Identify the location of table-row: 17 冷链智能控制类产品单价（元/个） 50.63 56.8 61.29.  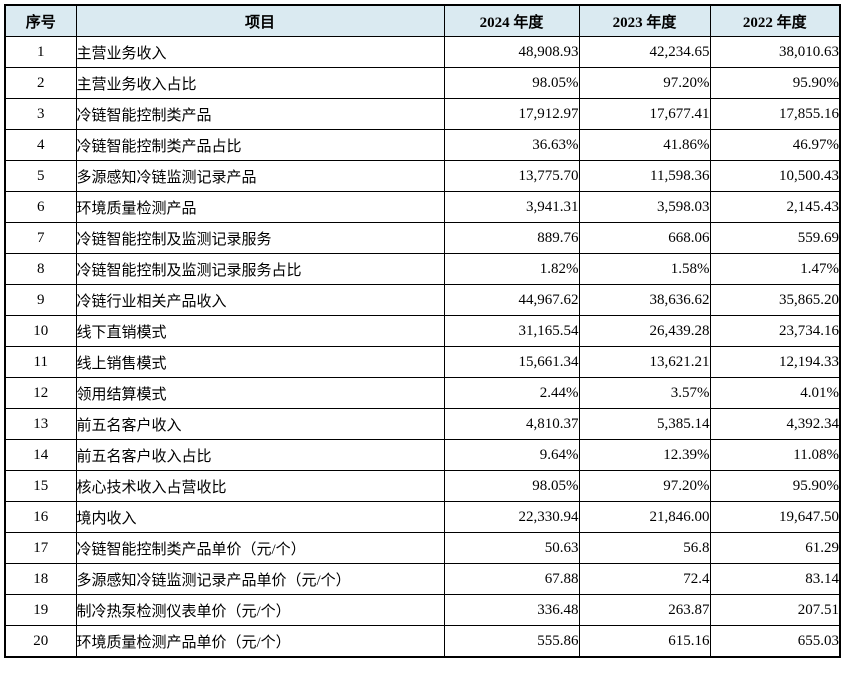
(422, 548).